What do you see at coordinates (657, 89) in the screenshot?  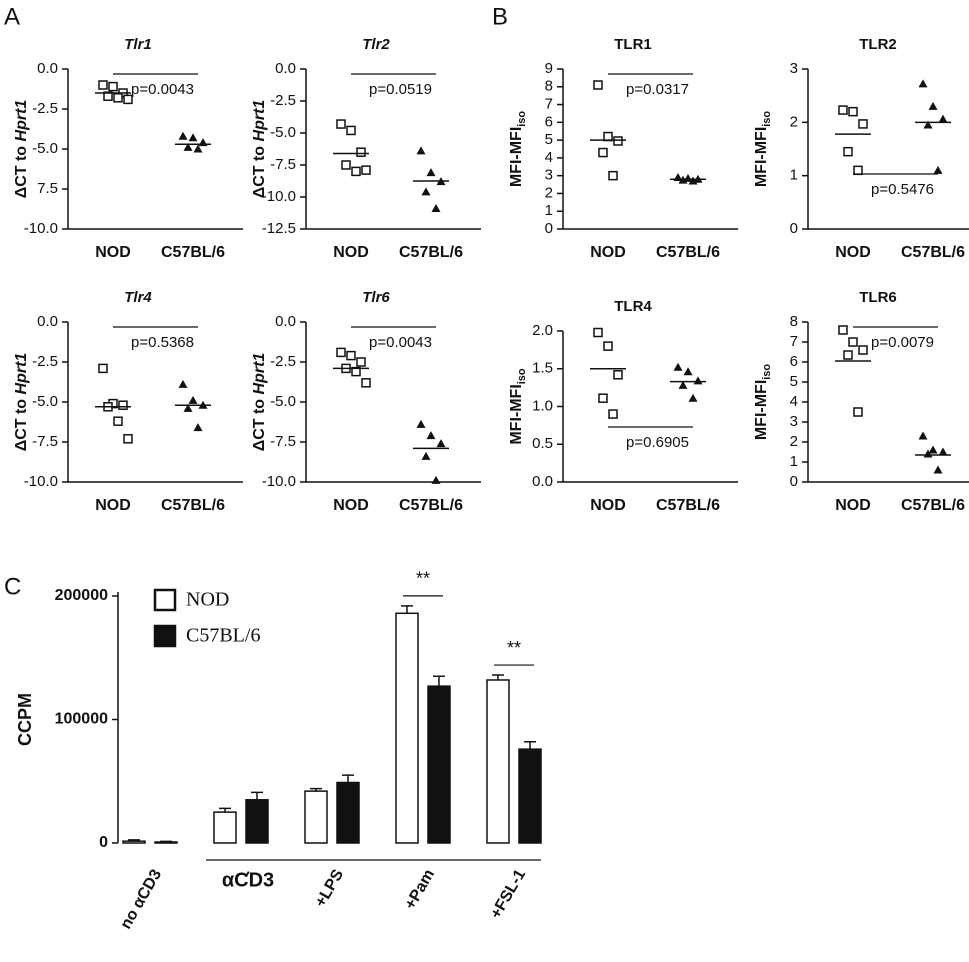 I see `annotation: p=0.0317` at bounding box center [657, 89].